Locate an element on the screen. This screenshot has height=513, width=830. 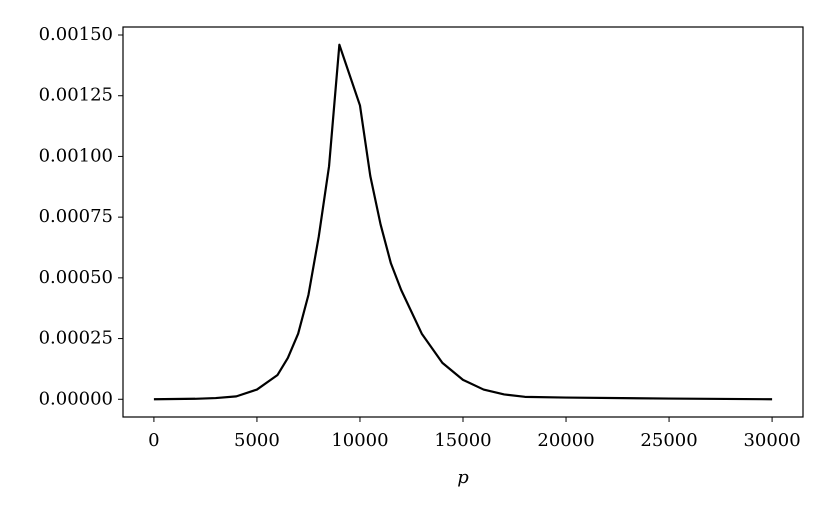
x-tick-label: 5000 is located at coordinates (257, 440).